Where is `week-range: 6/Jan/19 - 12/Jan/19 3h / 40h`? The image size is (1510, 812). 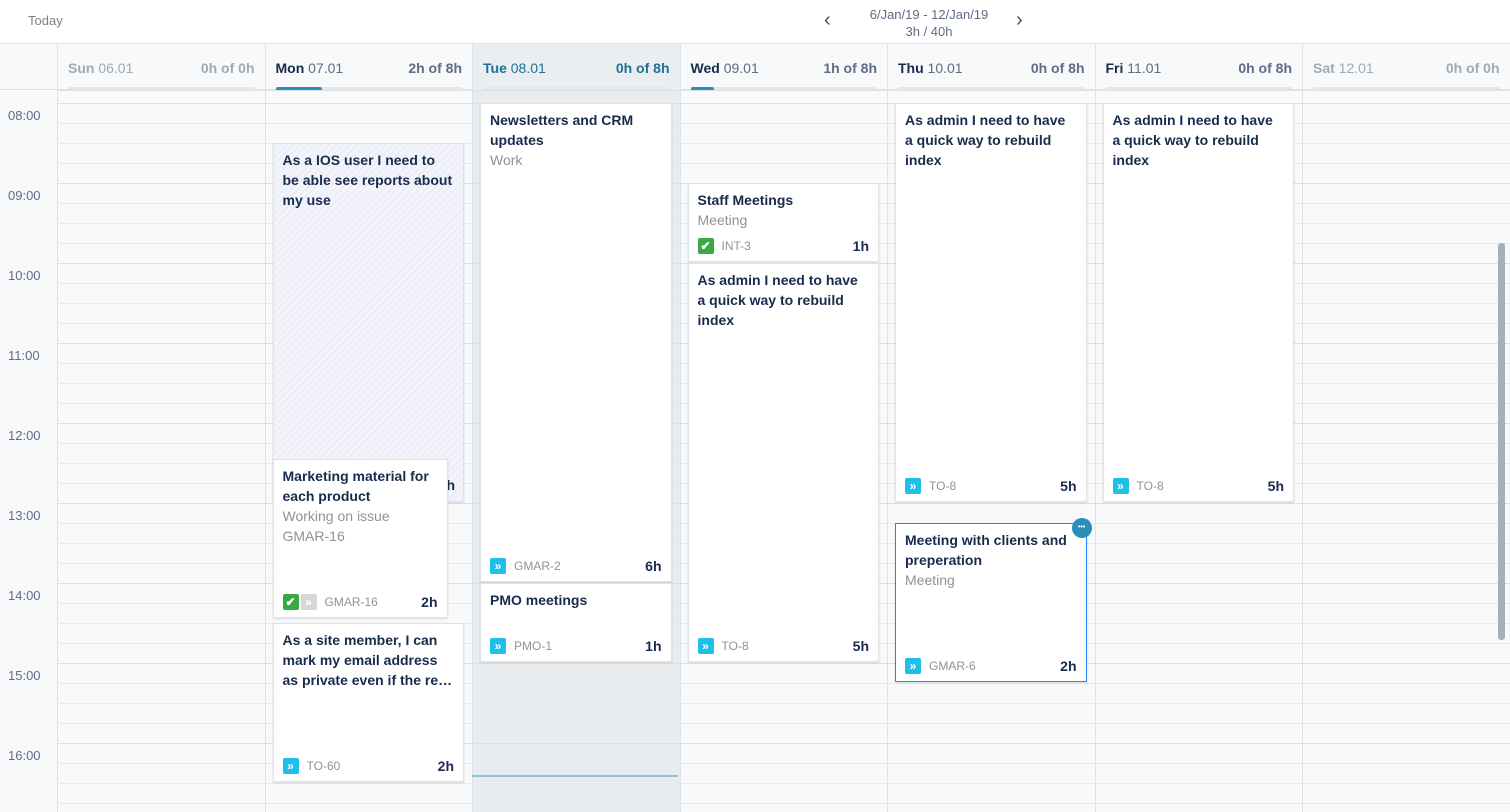 week-range: 6/Jan/19 - 12/Jan/19 3h / 40h is located at coordinates (929, 23).